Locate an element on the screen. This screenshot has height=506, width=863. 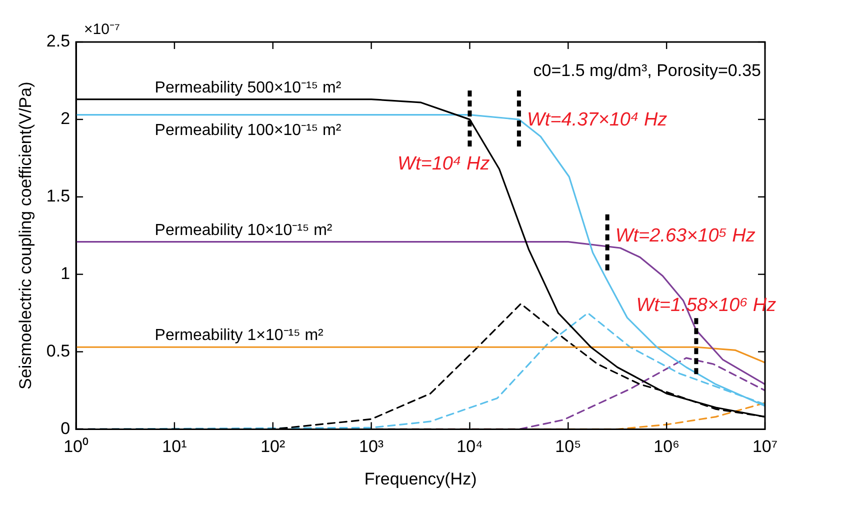
annotation: Wt=2.63×10⁵ Hz is located at coordinates (685, 235).